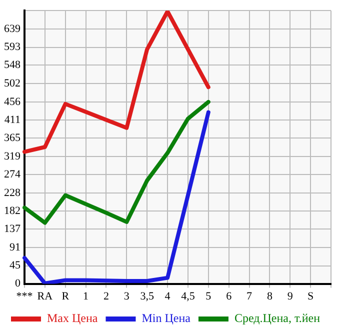  I want to click on y-tick-label: 365, so click(12, 138).